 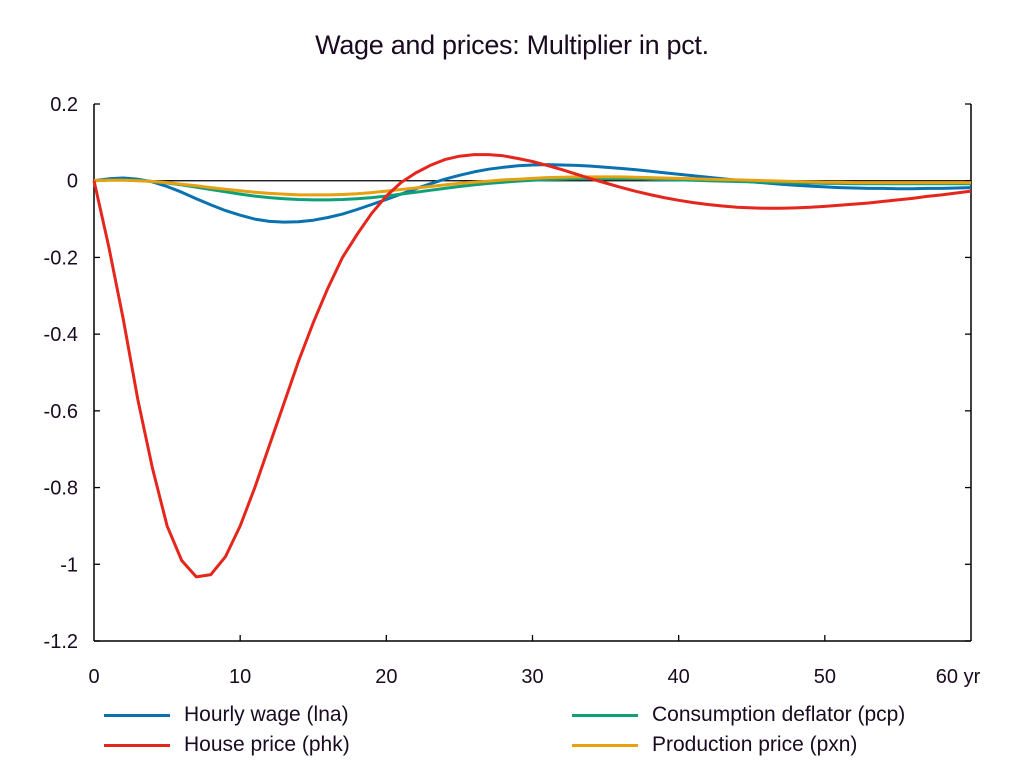 What do you see at coordinates (93, 677) in the screenshot?
I see `x-tick-label: 0` at bounding box center [93, 677].